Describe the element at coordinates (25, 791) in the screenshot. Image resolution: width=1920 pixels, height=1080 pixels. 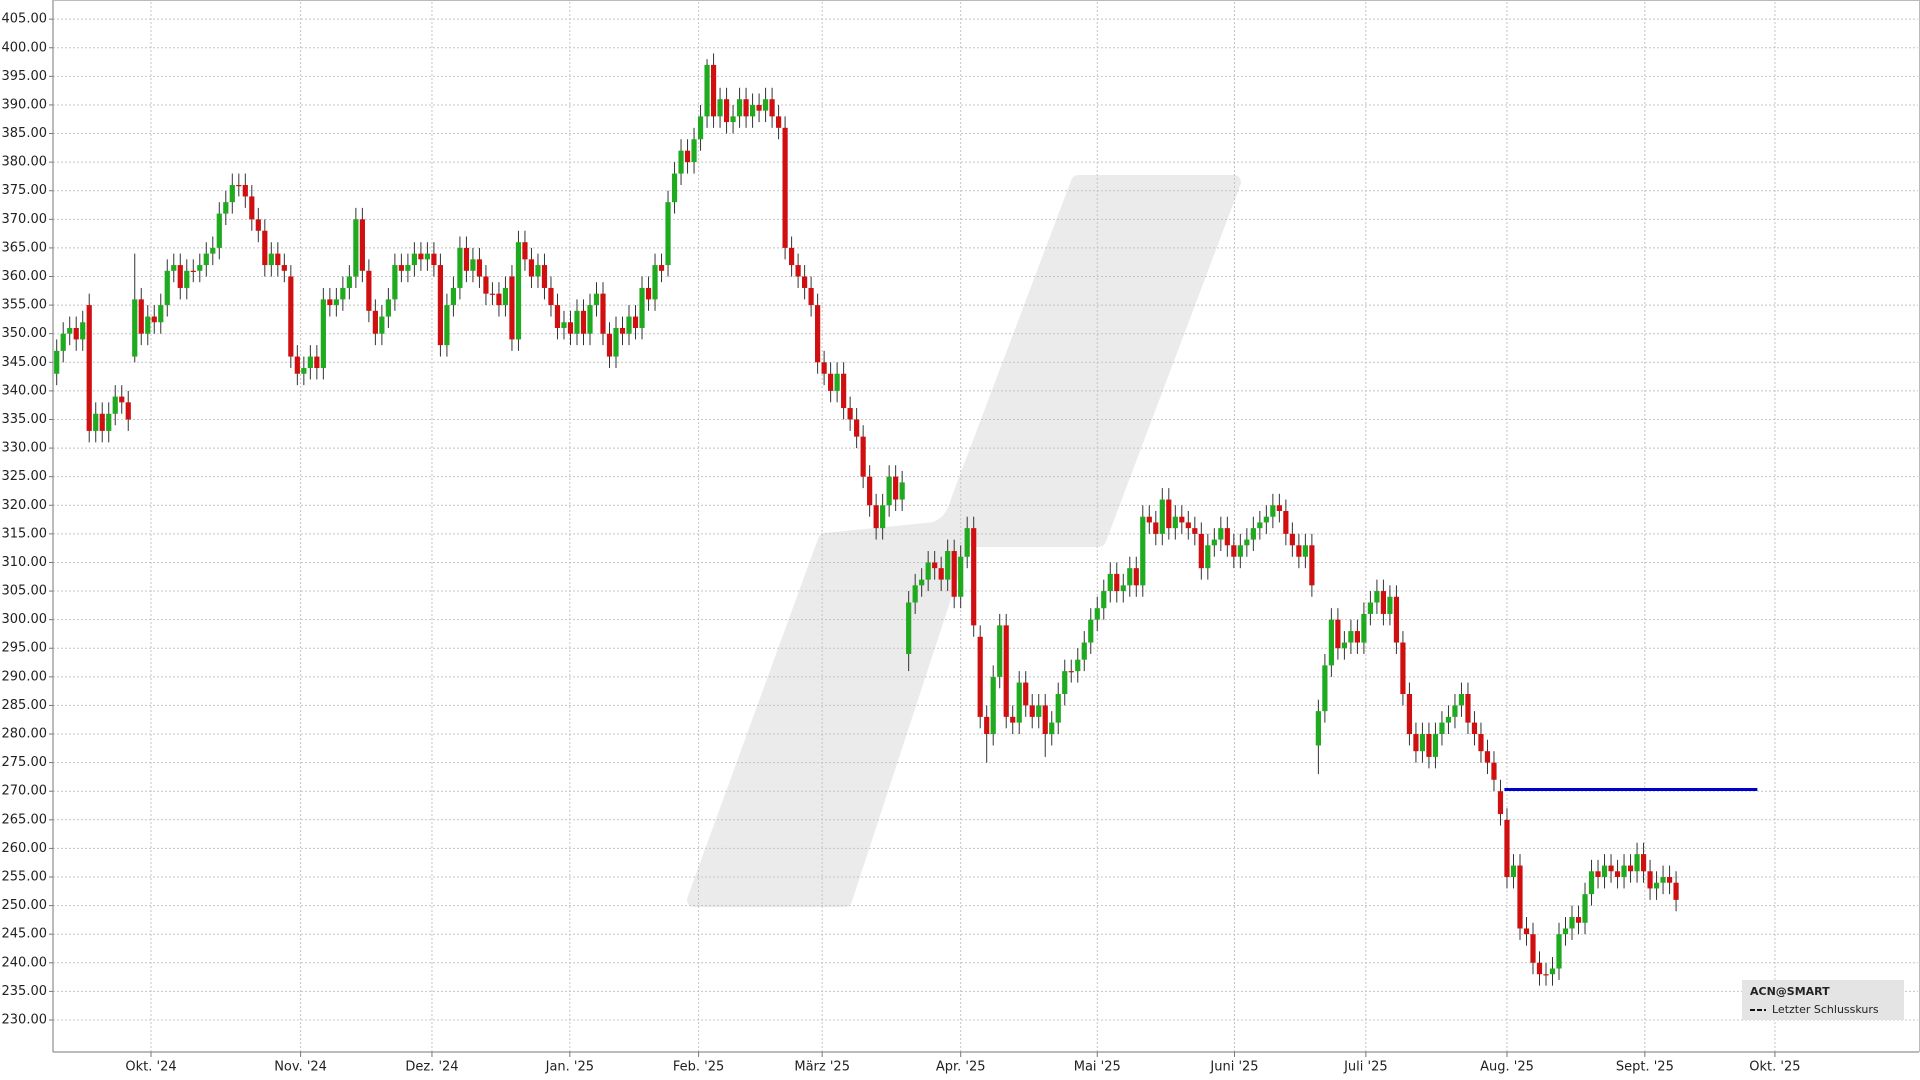
I see `y-tick-label: 270.00` at that location.